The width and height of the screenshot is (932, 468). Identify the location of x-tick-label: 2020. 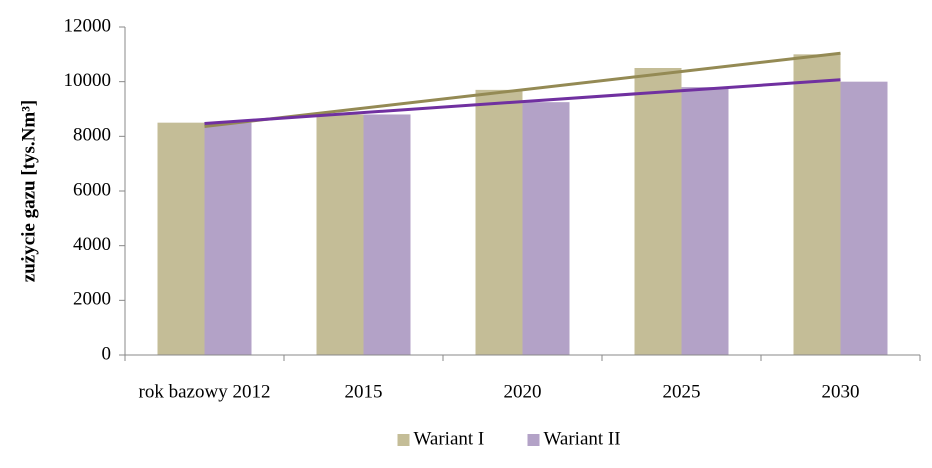
(523, 391).